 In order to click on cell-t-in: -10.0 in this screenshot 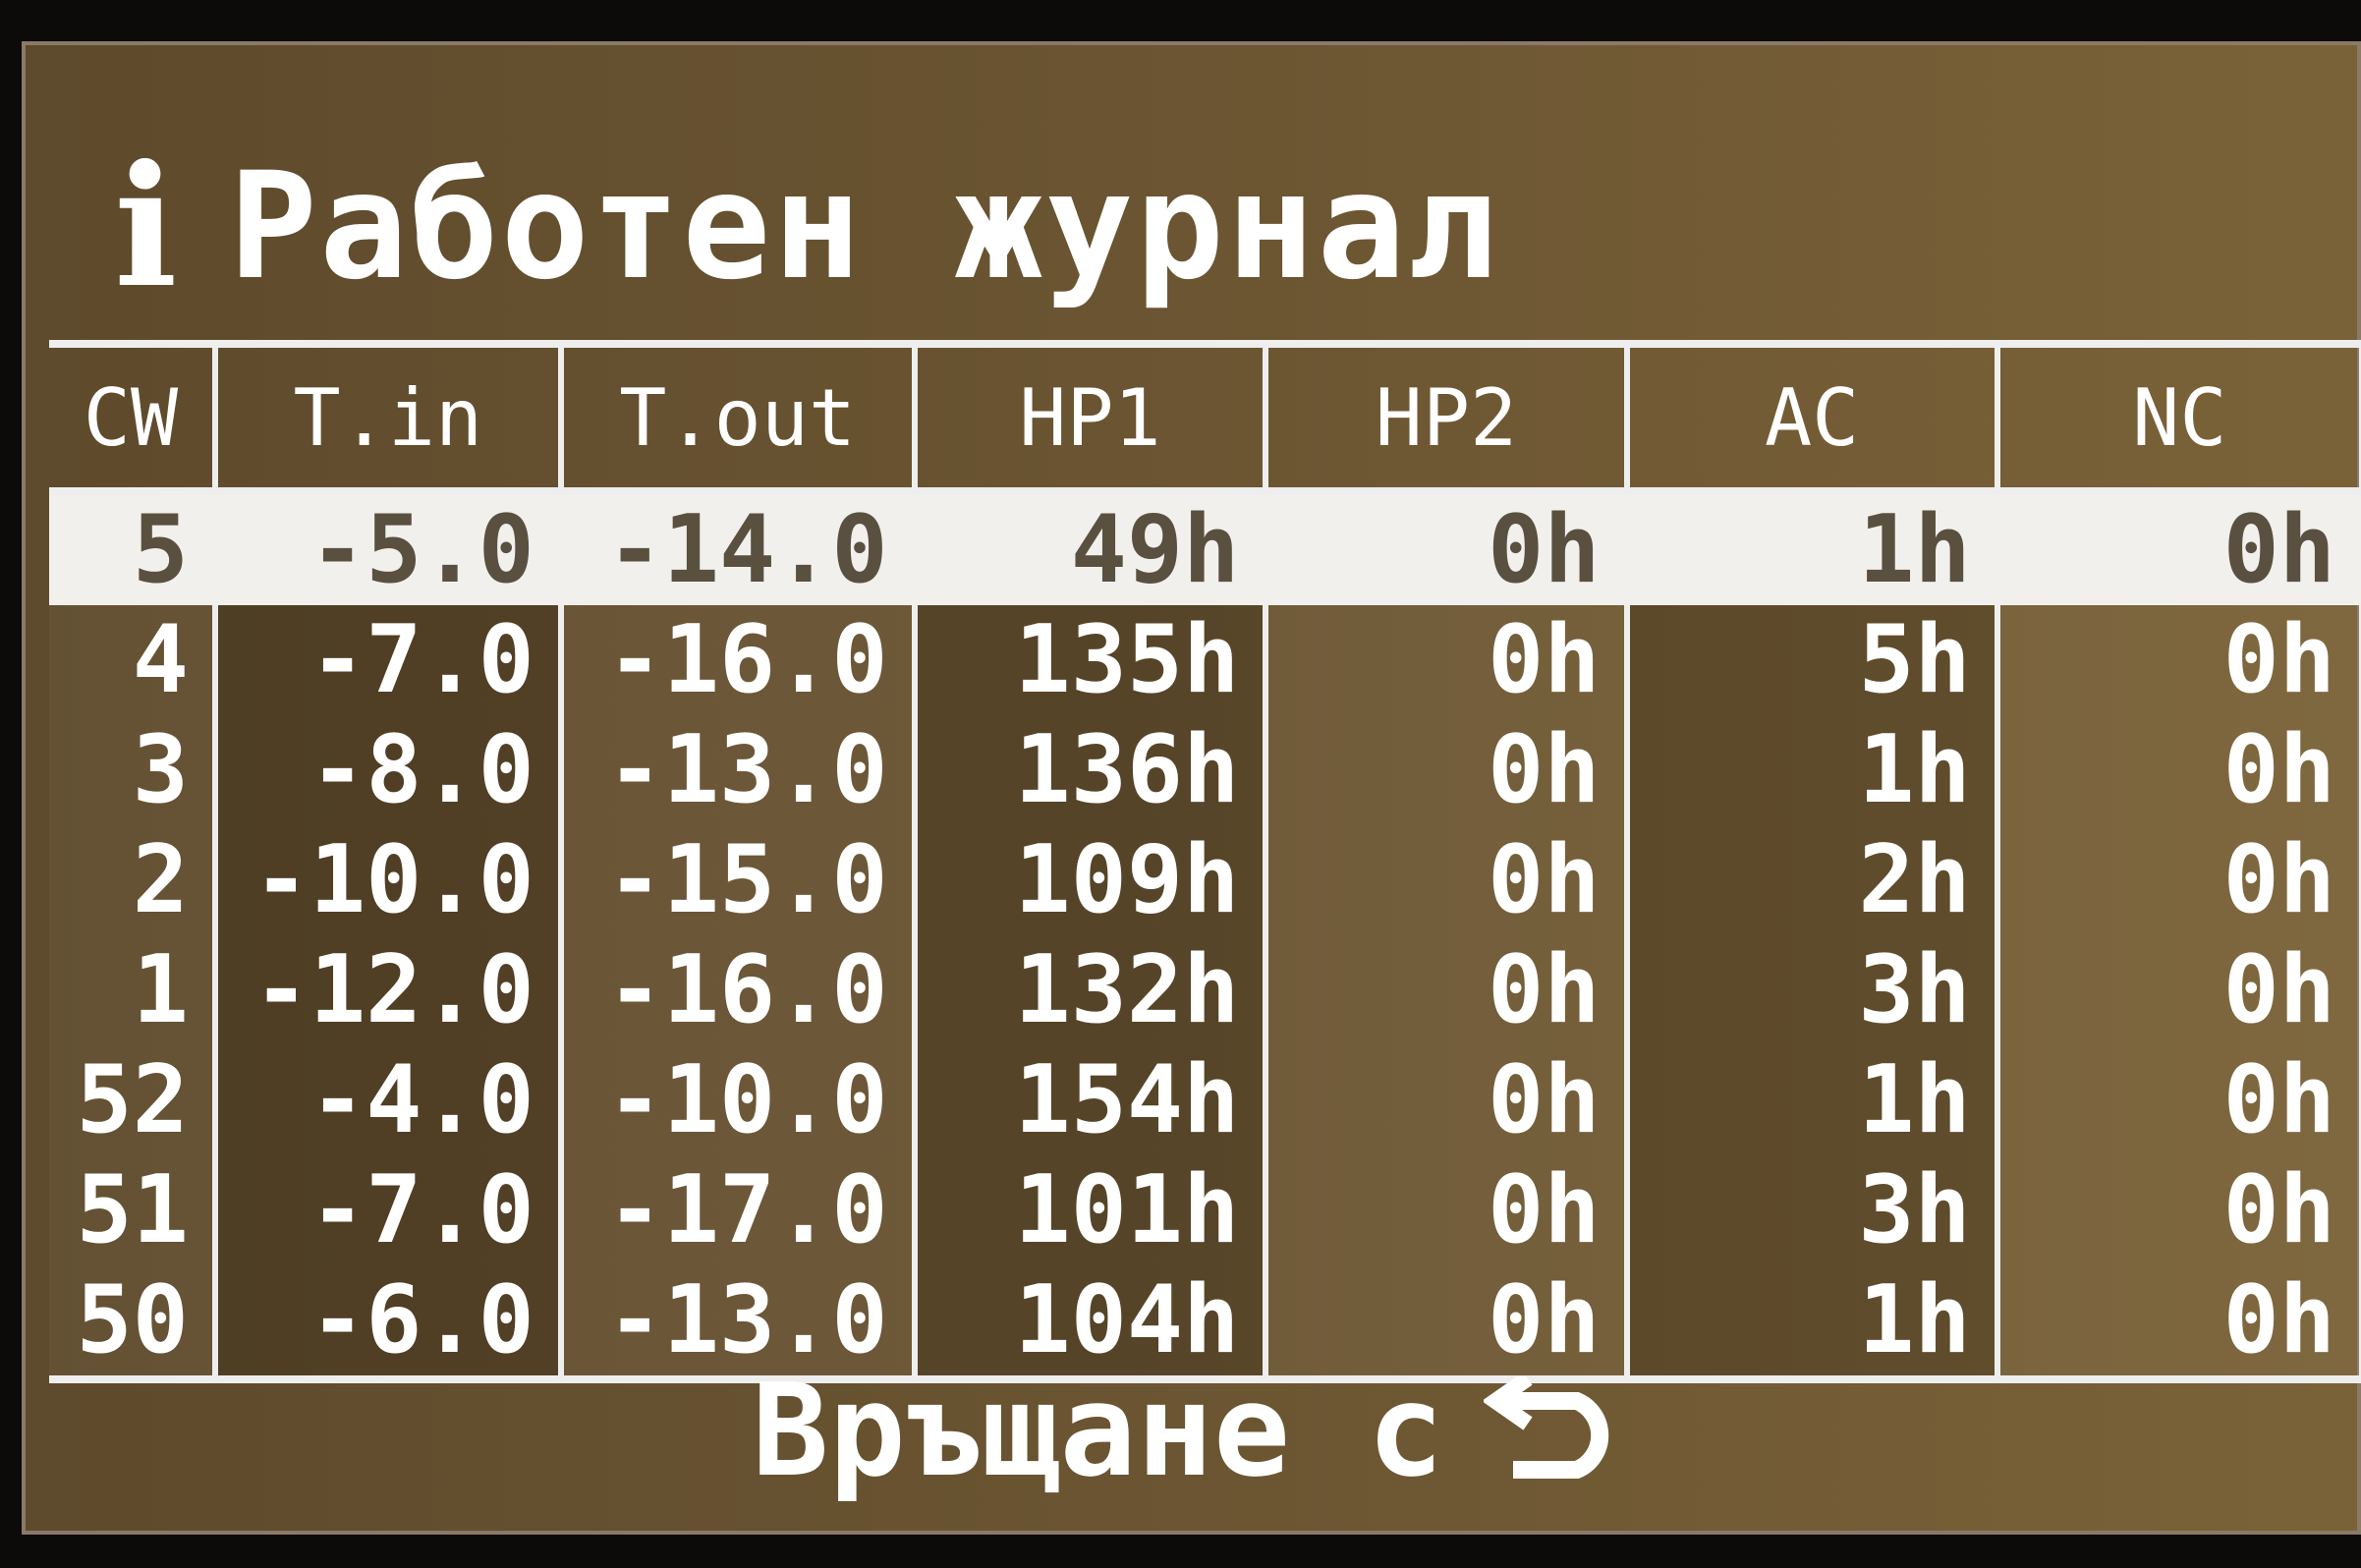, I will do `click(389, 880)`.